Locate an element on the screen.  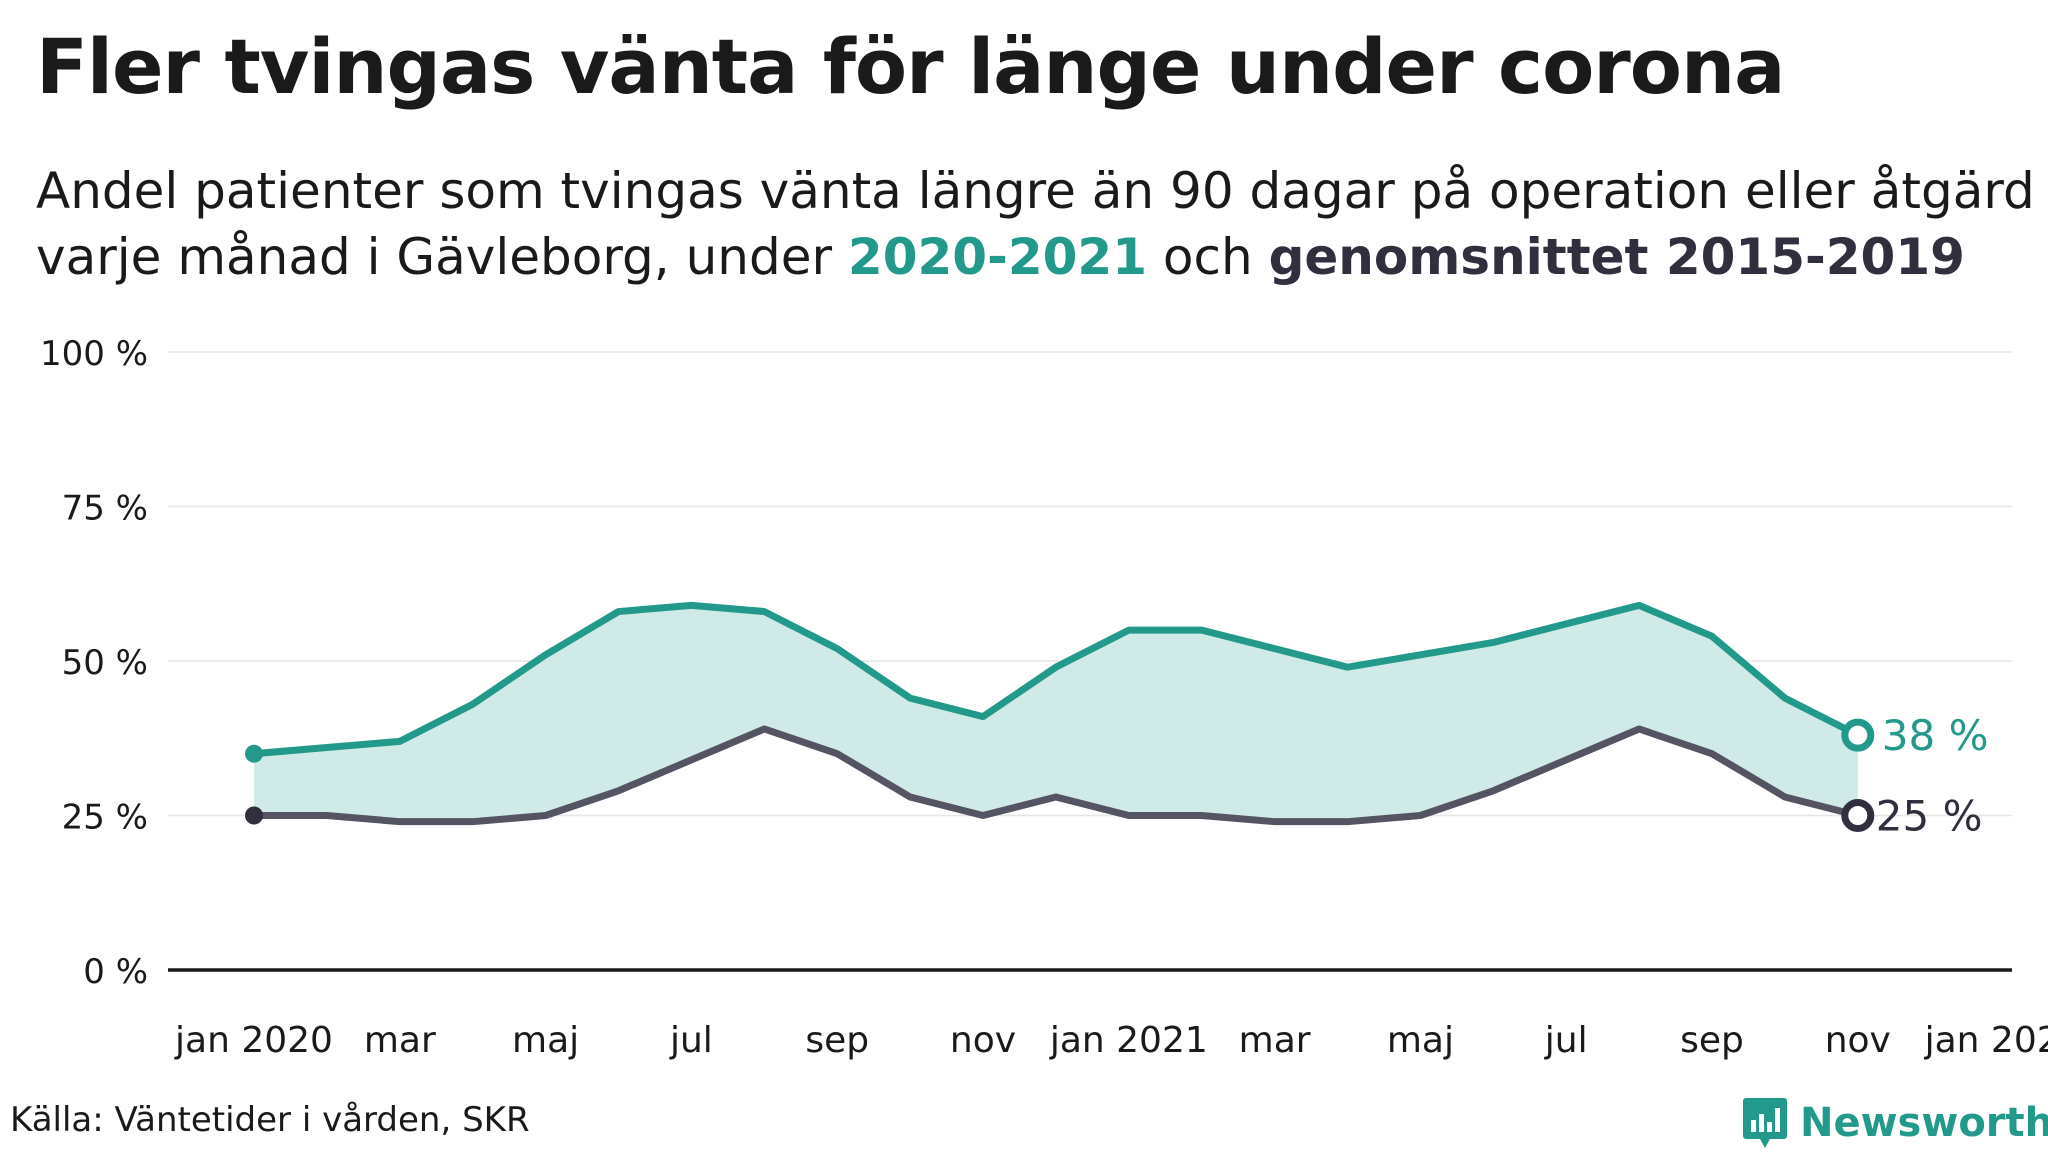
end-label-current: 38 % is located at coordinates (1935, 735).